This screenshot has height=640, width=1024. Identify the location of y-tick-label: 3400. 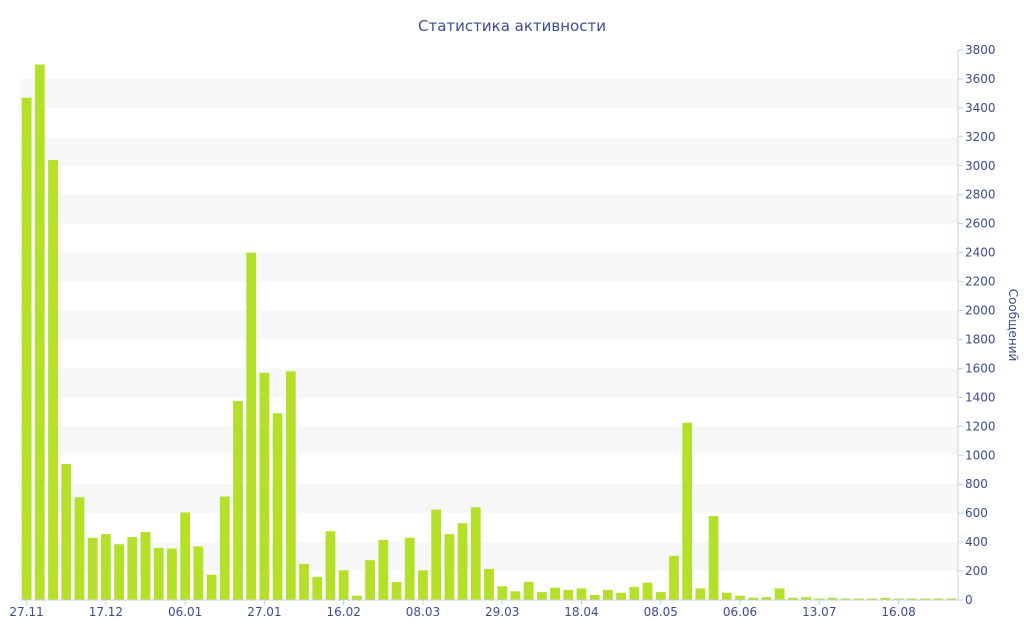
(980, 108).